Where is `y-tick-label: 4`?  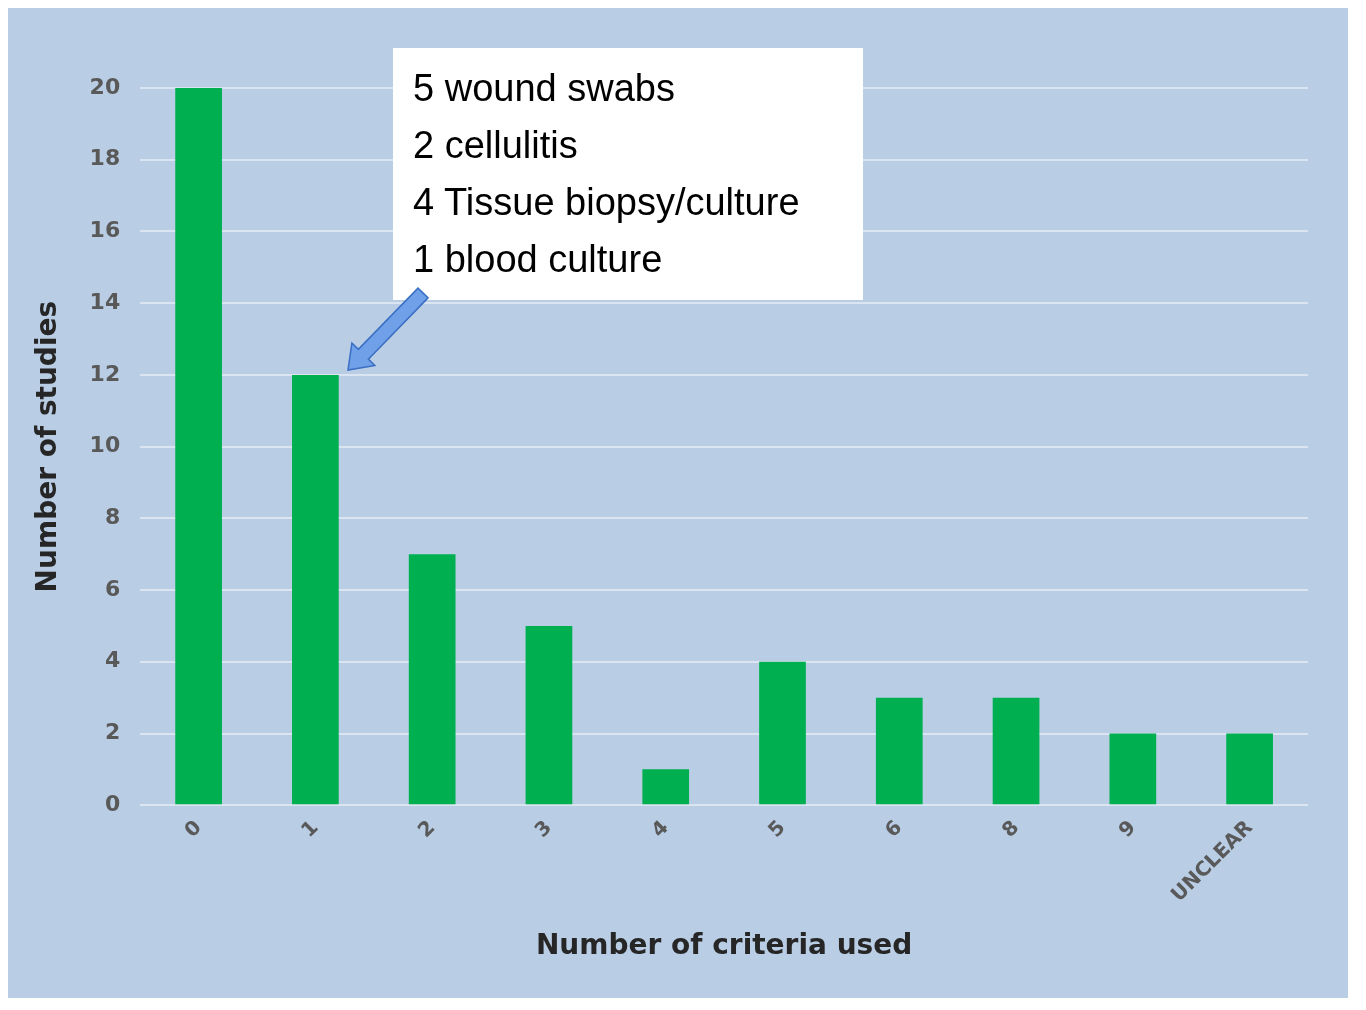 y-tick-label: 4 is located at coordinates (112, 660).